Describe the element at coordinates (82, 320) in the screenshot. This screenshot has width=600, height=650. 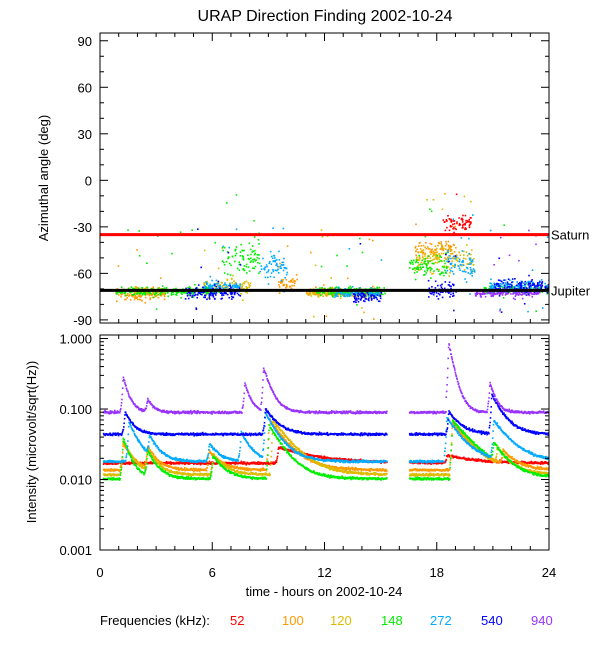
I see `azimuth-ytick-label-6: -90` at that location.